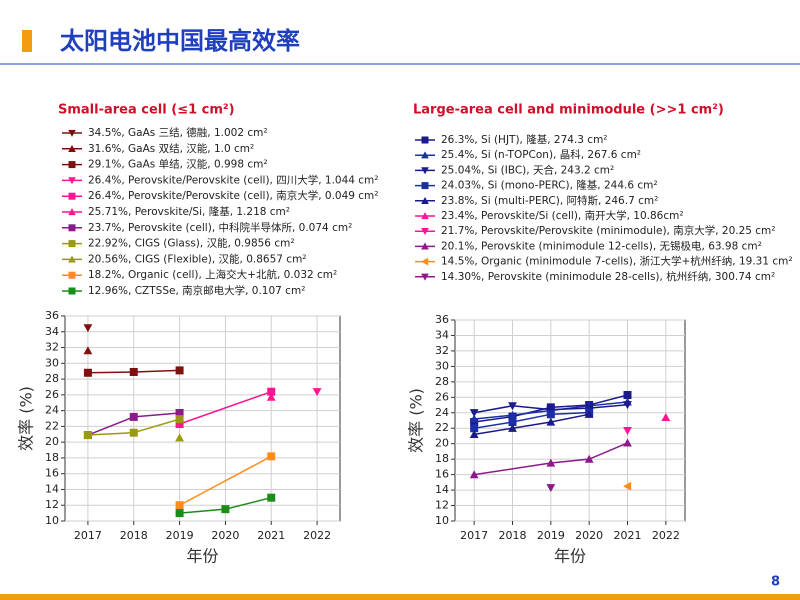 The image size is (800, 600). I want to click on x-tick-label: 2022, so click(317, 535).